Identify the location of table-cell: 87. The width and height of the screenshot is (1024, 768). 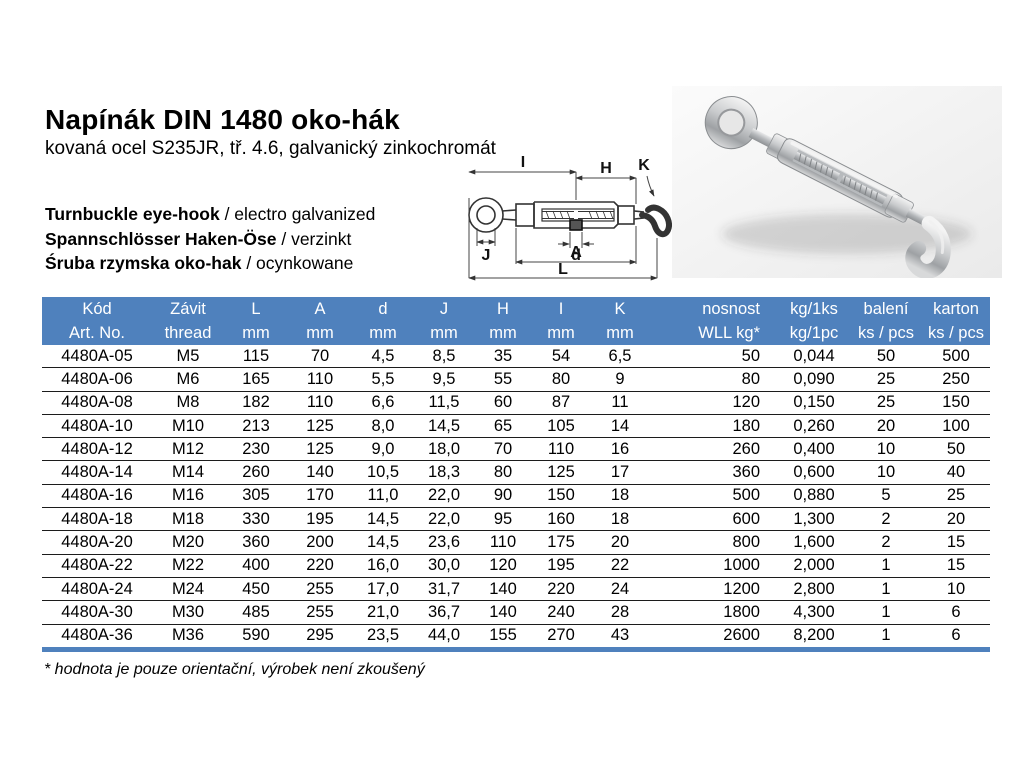
(561, 403).